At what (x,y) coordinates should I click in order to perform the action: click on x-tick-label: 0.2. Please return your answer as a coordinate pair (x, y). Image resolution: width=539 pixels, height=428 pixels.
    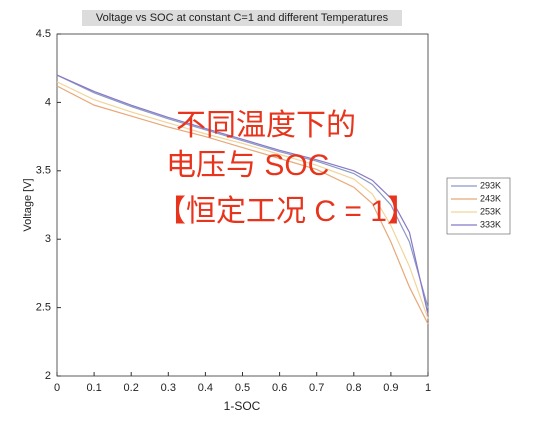
    Looking at the image, I should click on (131, 388).